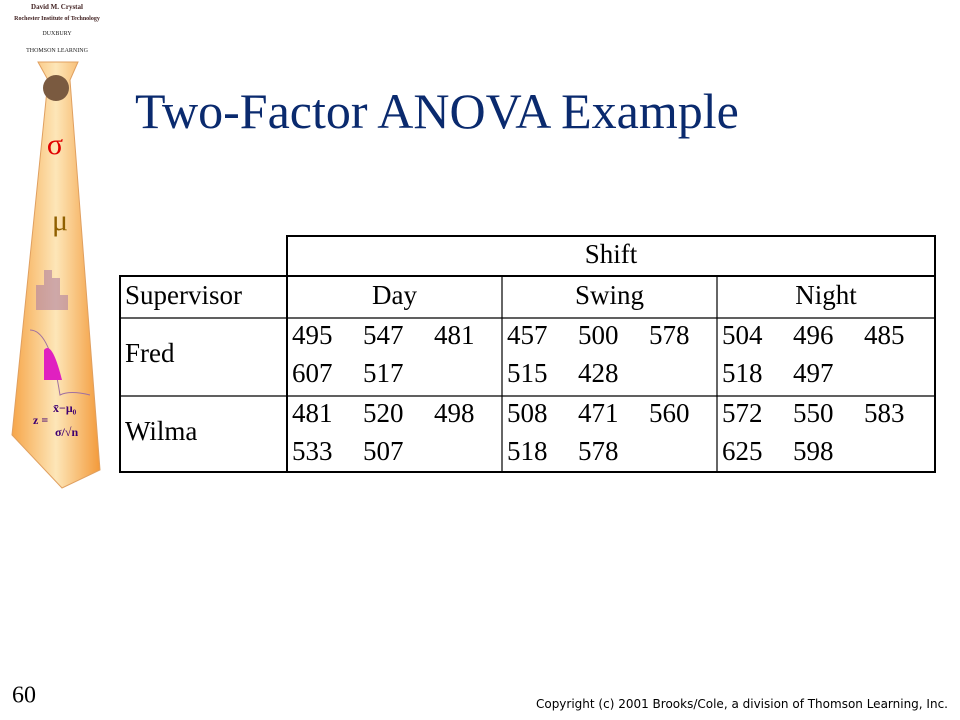 This screenshot has width=960, height=720. What do you see at coordinates (742, 451) in the screenshot?
I see `cell-value: 625` at bounding box center [742, 451].